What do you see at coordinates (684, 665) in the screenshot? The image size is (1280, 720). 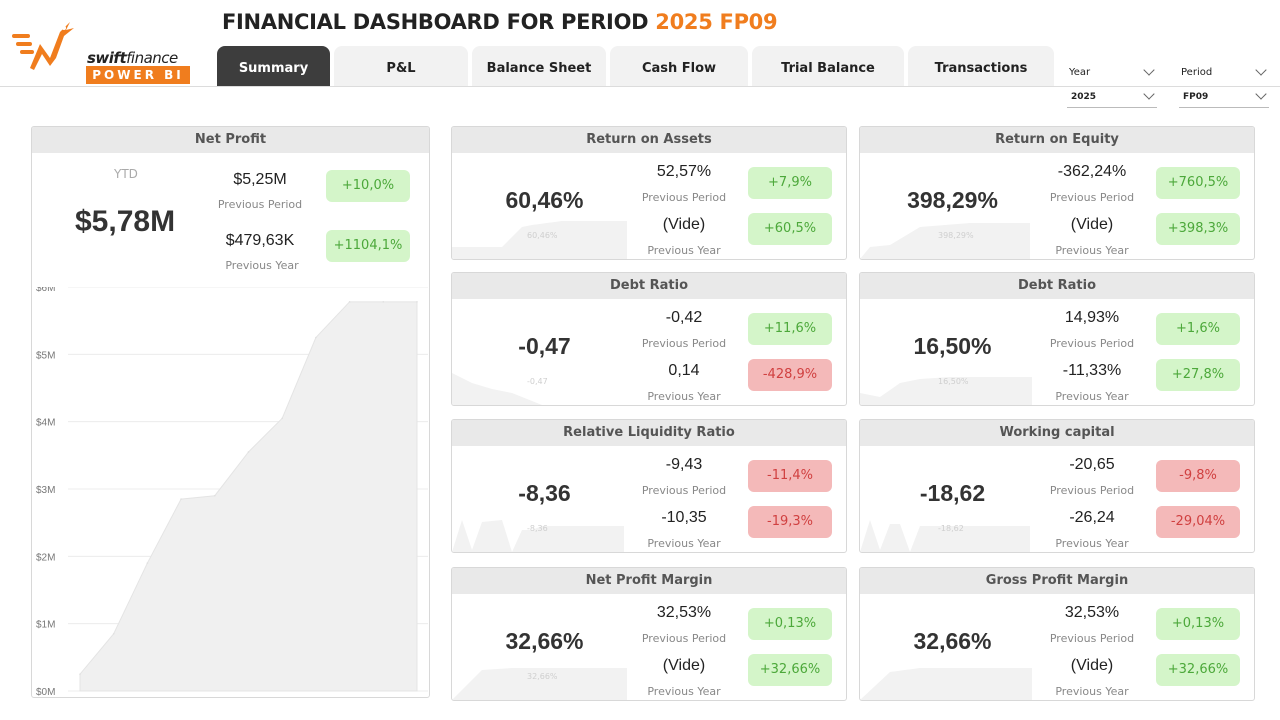 I see `kpi-prev-year-value: (Vide)` at bounding box center [684, 665].